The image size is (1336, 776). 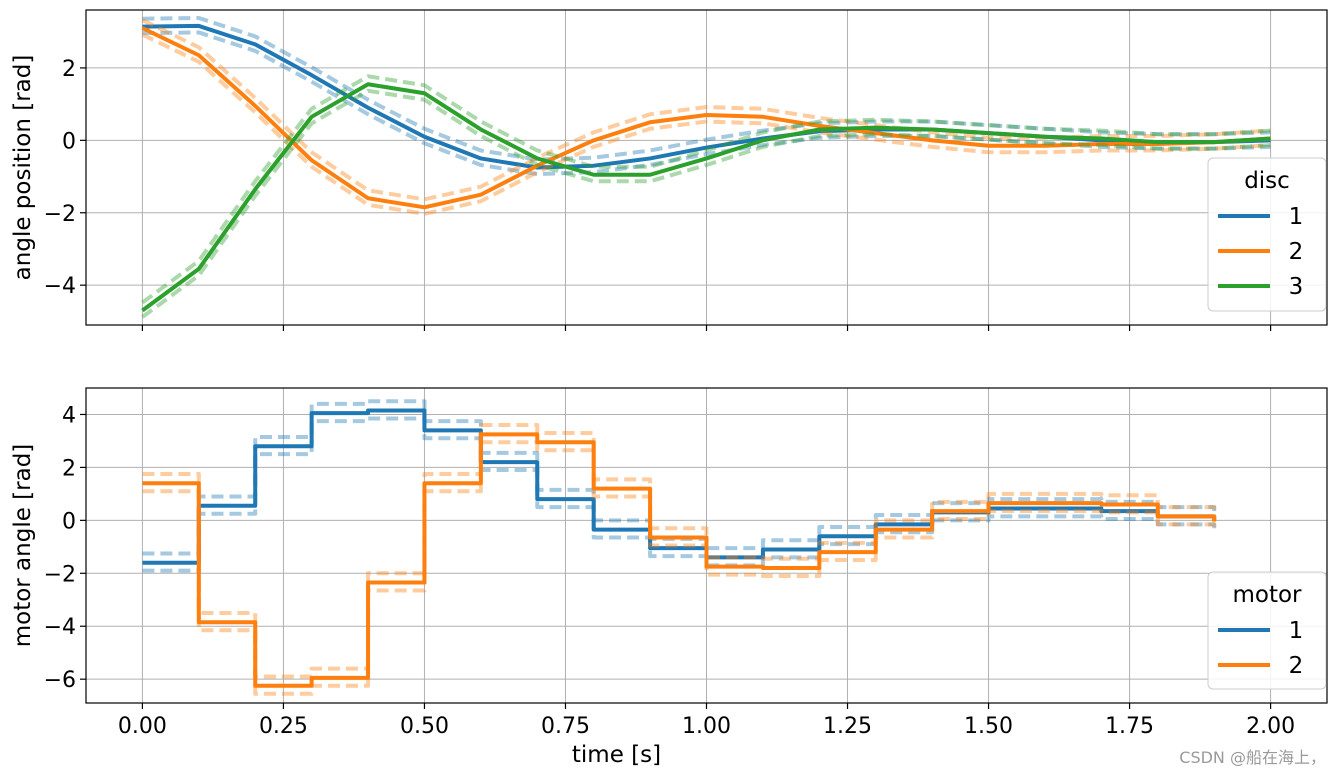 What do you see at coordinates (142, 726) in the screenshot?
I see `x-tick-label: 0.00` at bounding box center [142, 726].